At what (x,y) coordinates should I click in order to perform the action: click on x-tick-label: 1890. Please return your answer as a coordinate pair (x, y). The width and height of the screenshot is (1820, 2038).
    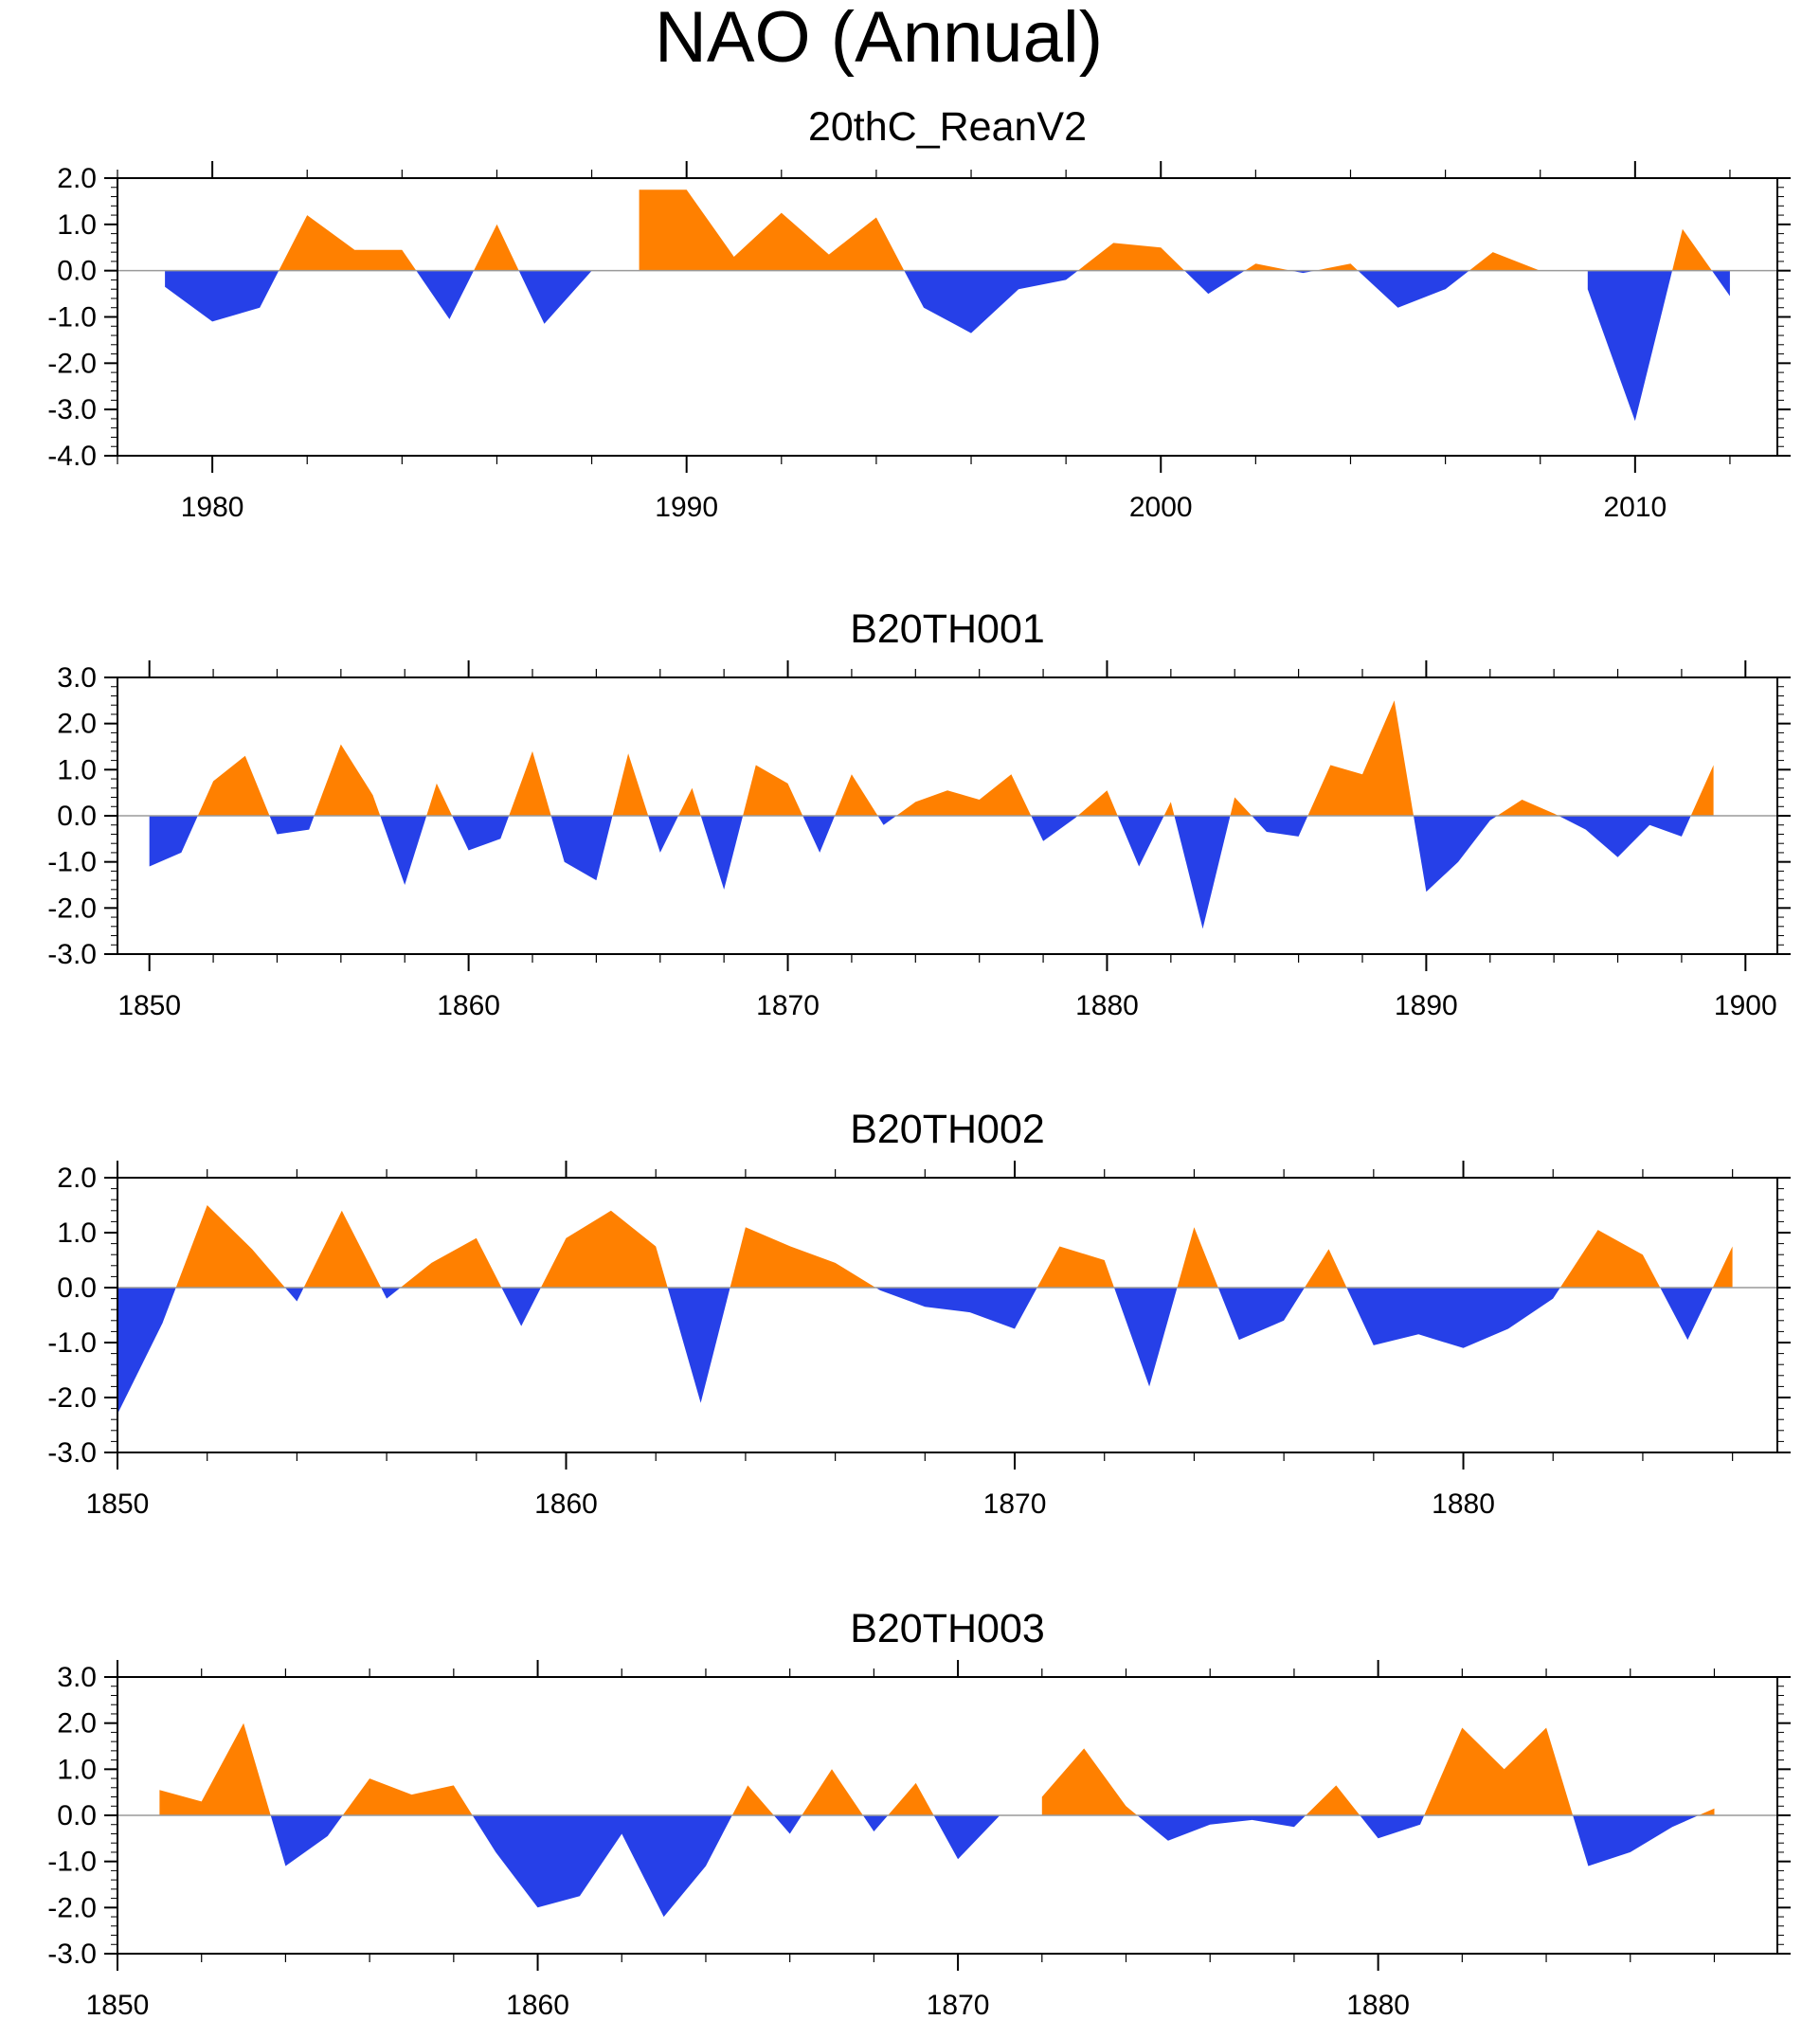
    Looking at the image, I should click on (1427, 1006).